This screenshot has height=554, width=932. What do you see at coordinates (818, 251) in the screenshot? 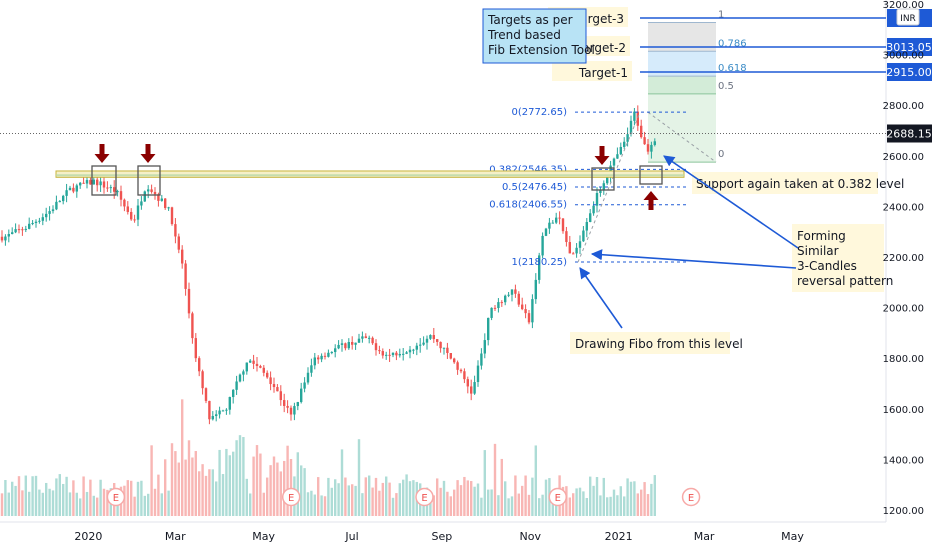
I see `pattern-note-line: Similar` at bounding box center [818, 251].